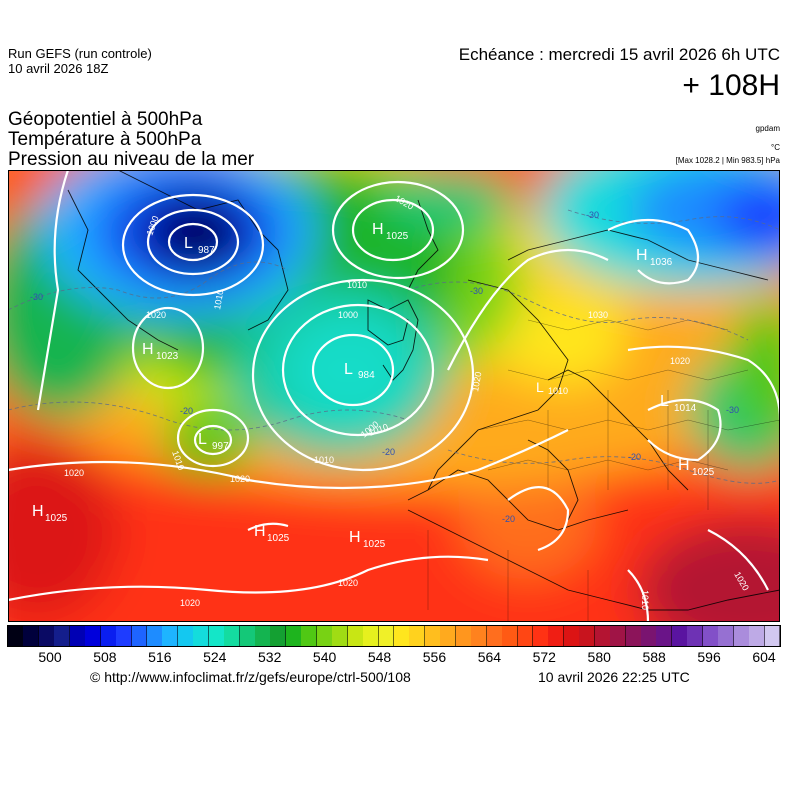 The image size is (788, 789). What do you see at coordinates (215, 657) in the screenshot?
I see `color-scale-tick-label: 524` at bounding box center [215, 657].